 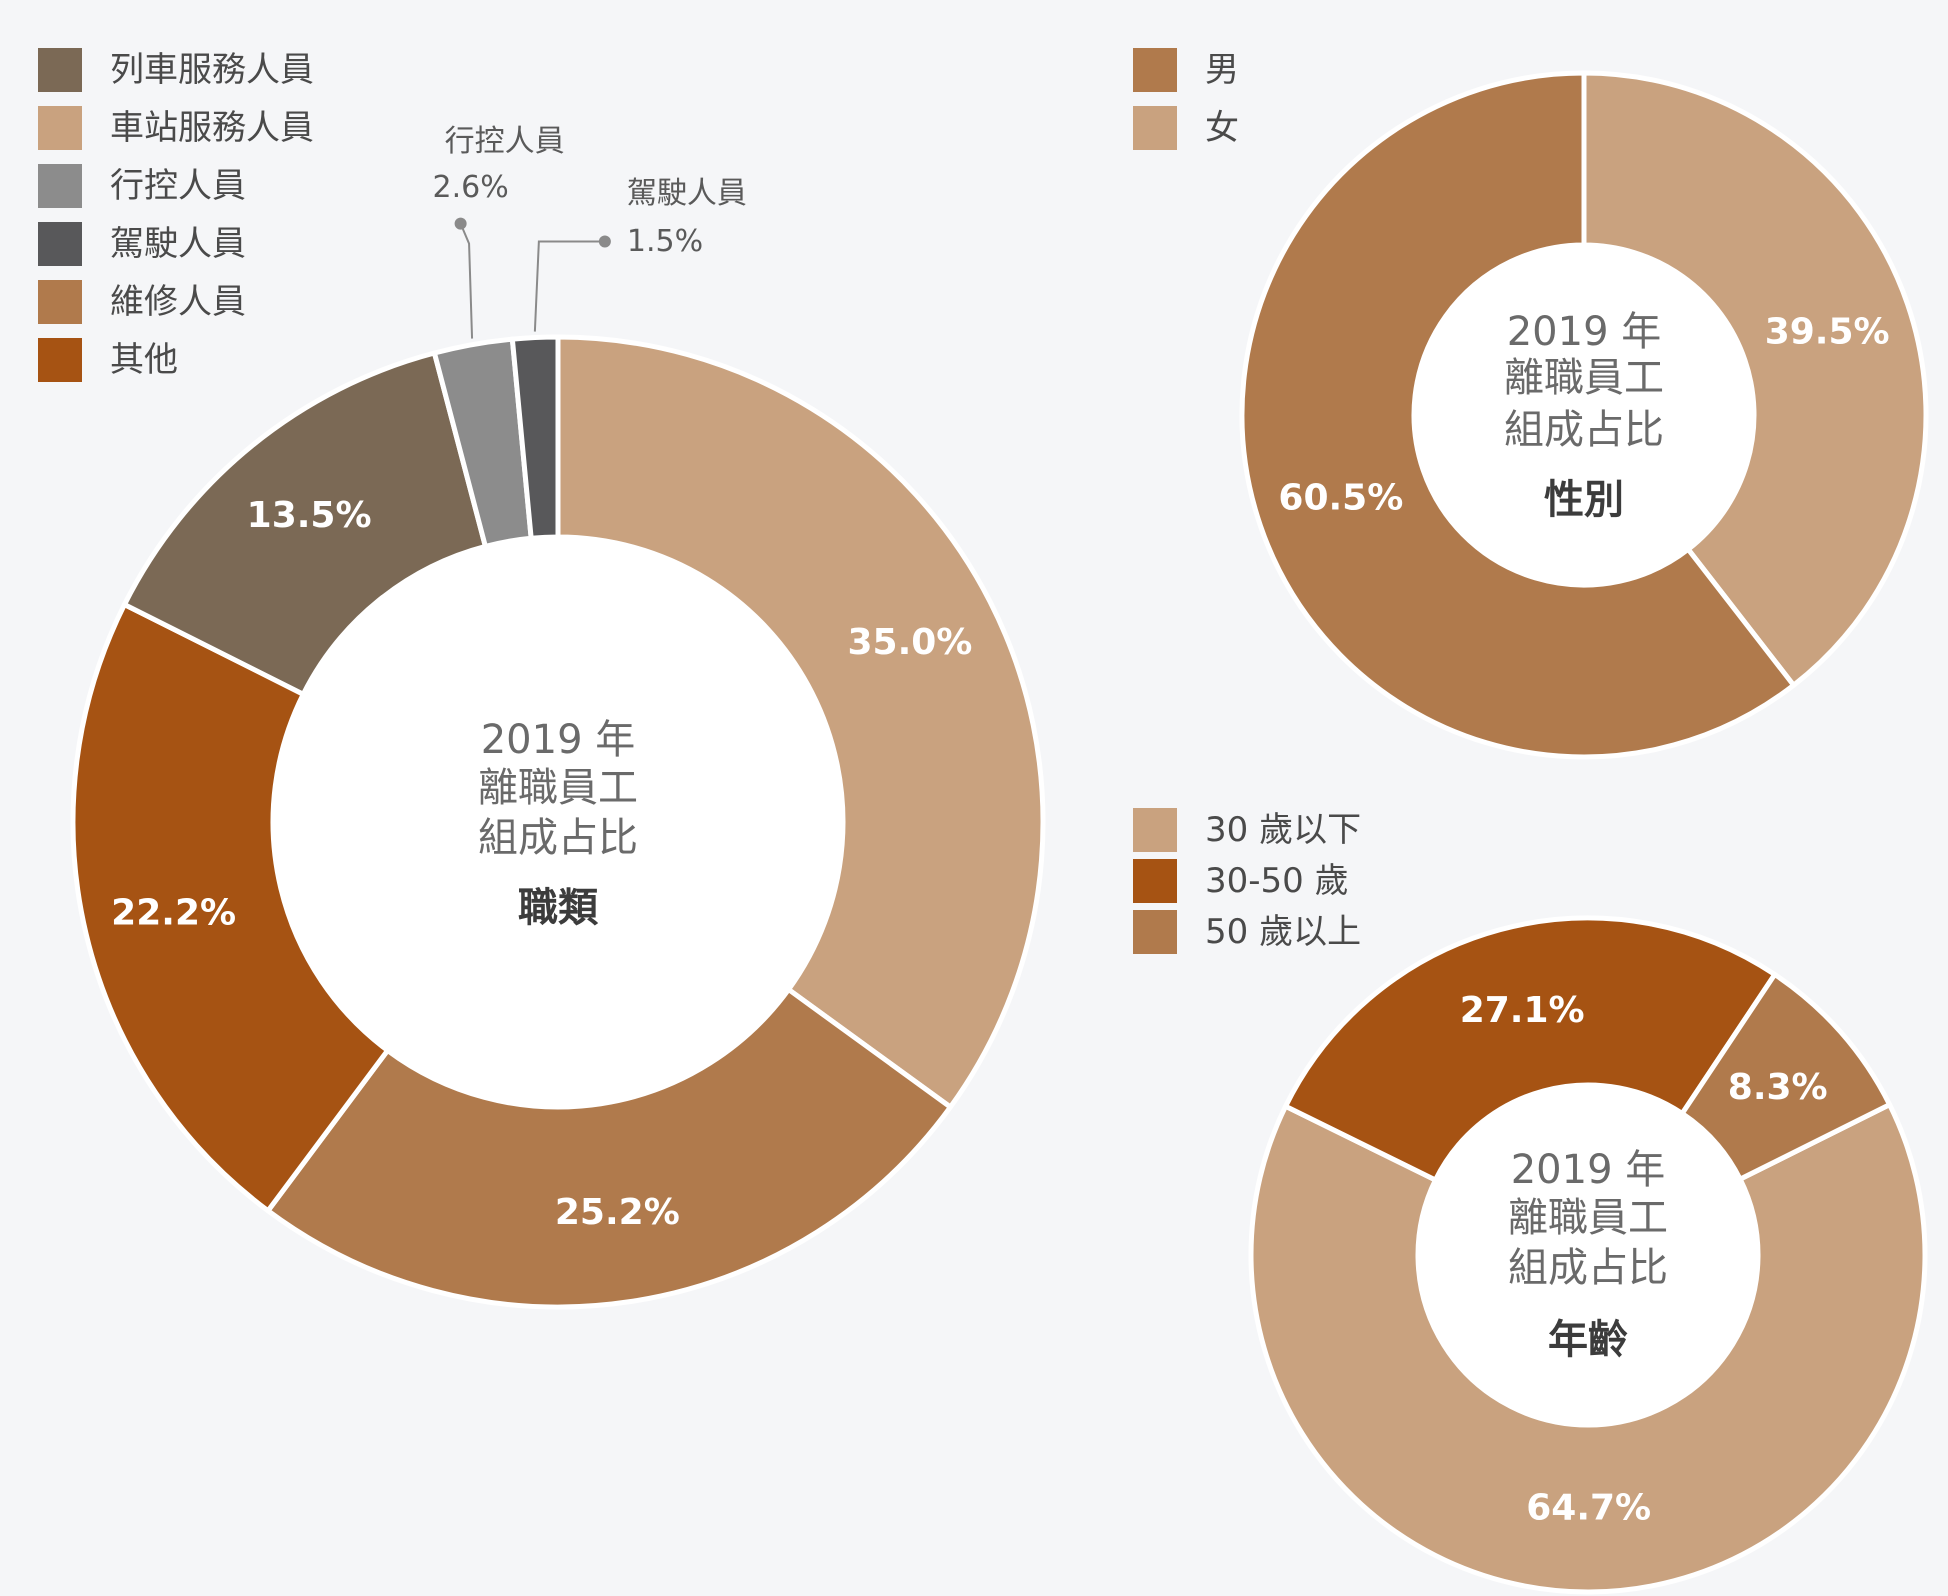 I want to click on legend-label-車站服務人員: 車站服務人員, so click(x=212, y=128).